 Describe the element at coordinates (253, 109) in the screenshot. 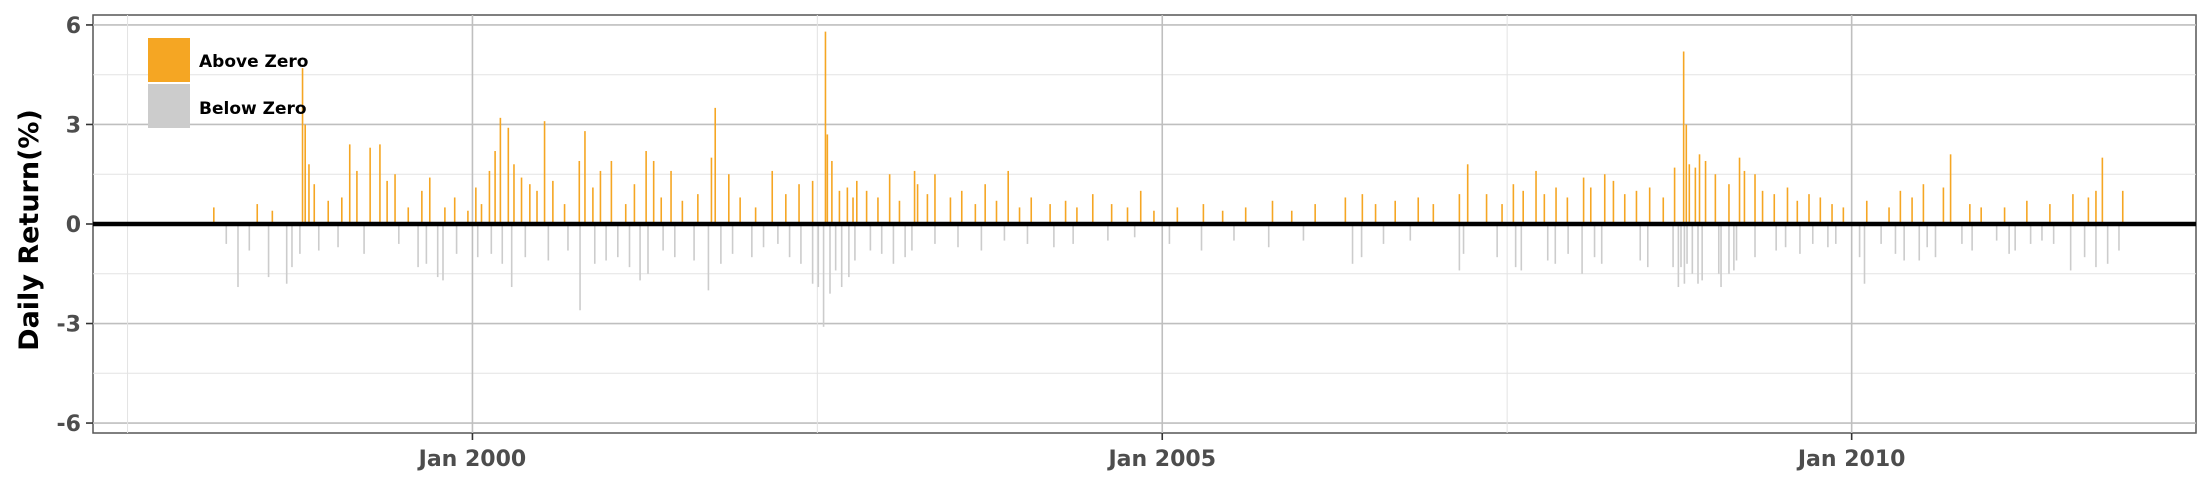

I see `legend-label-below-zero: Below Zero` at that location.